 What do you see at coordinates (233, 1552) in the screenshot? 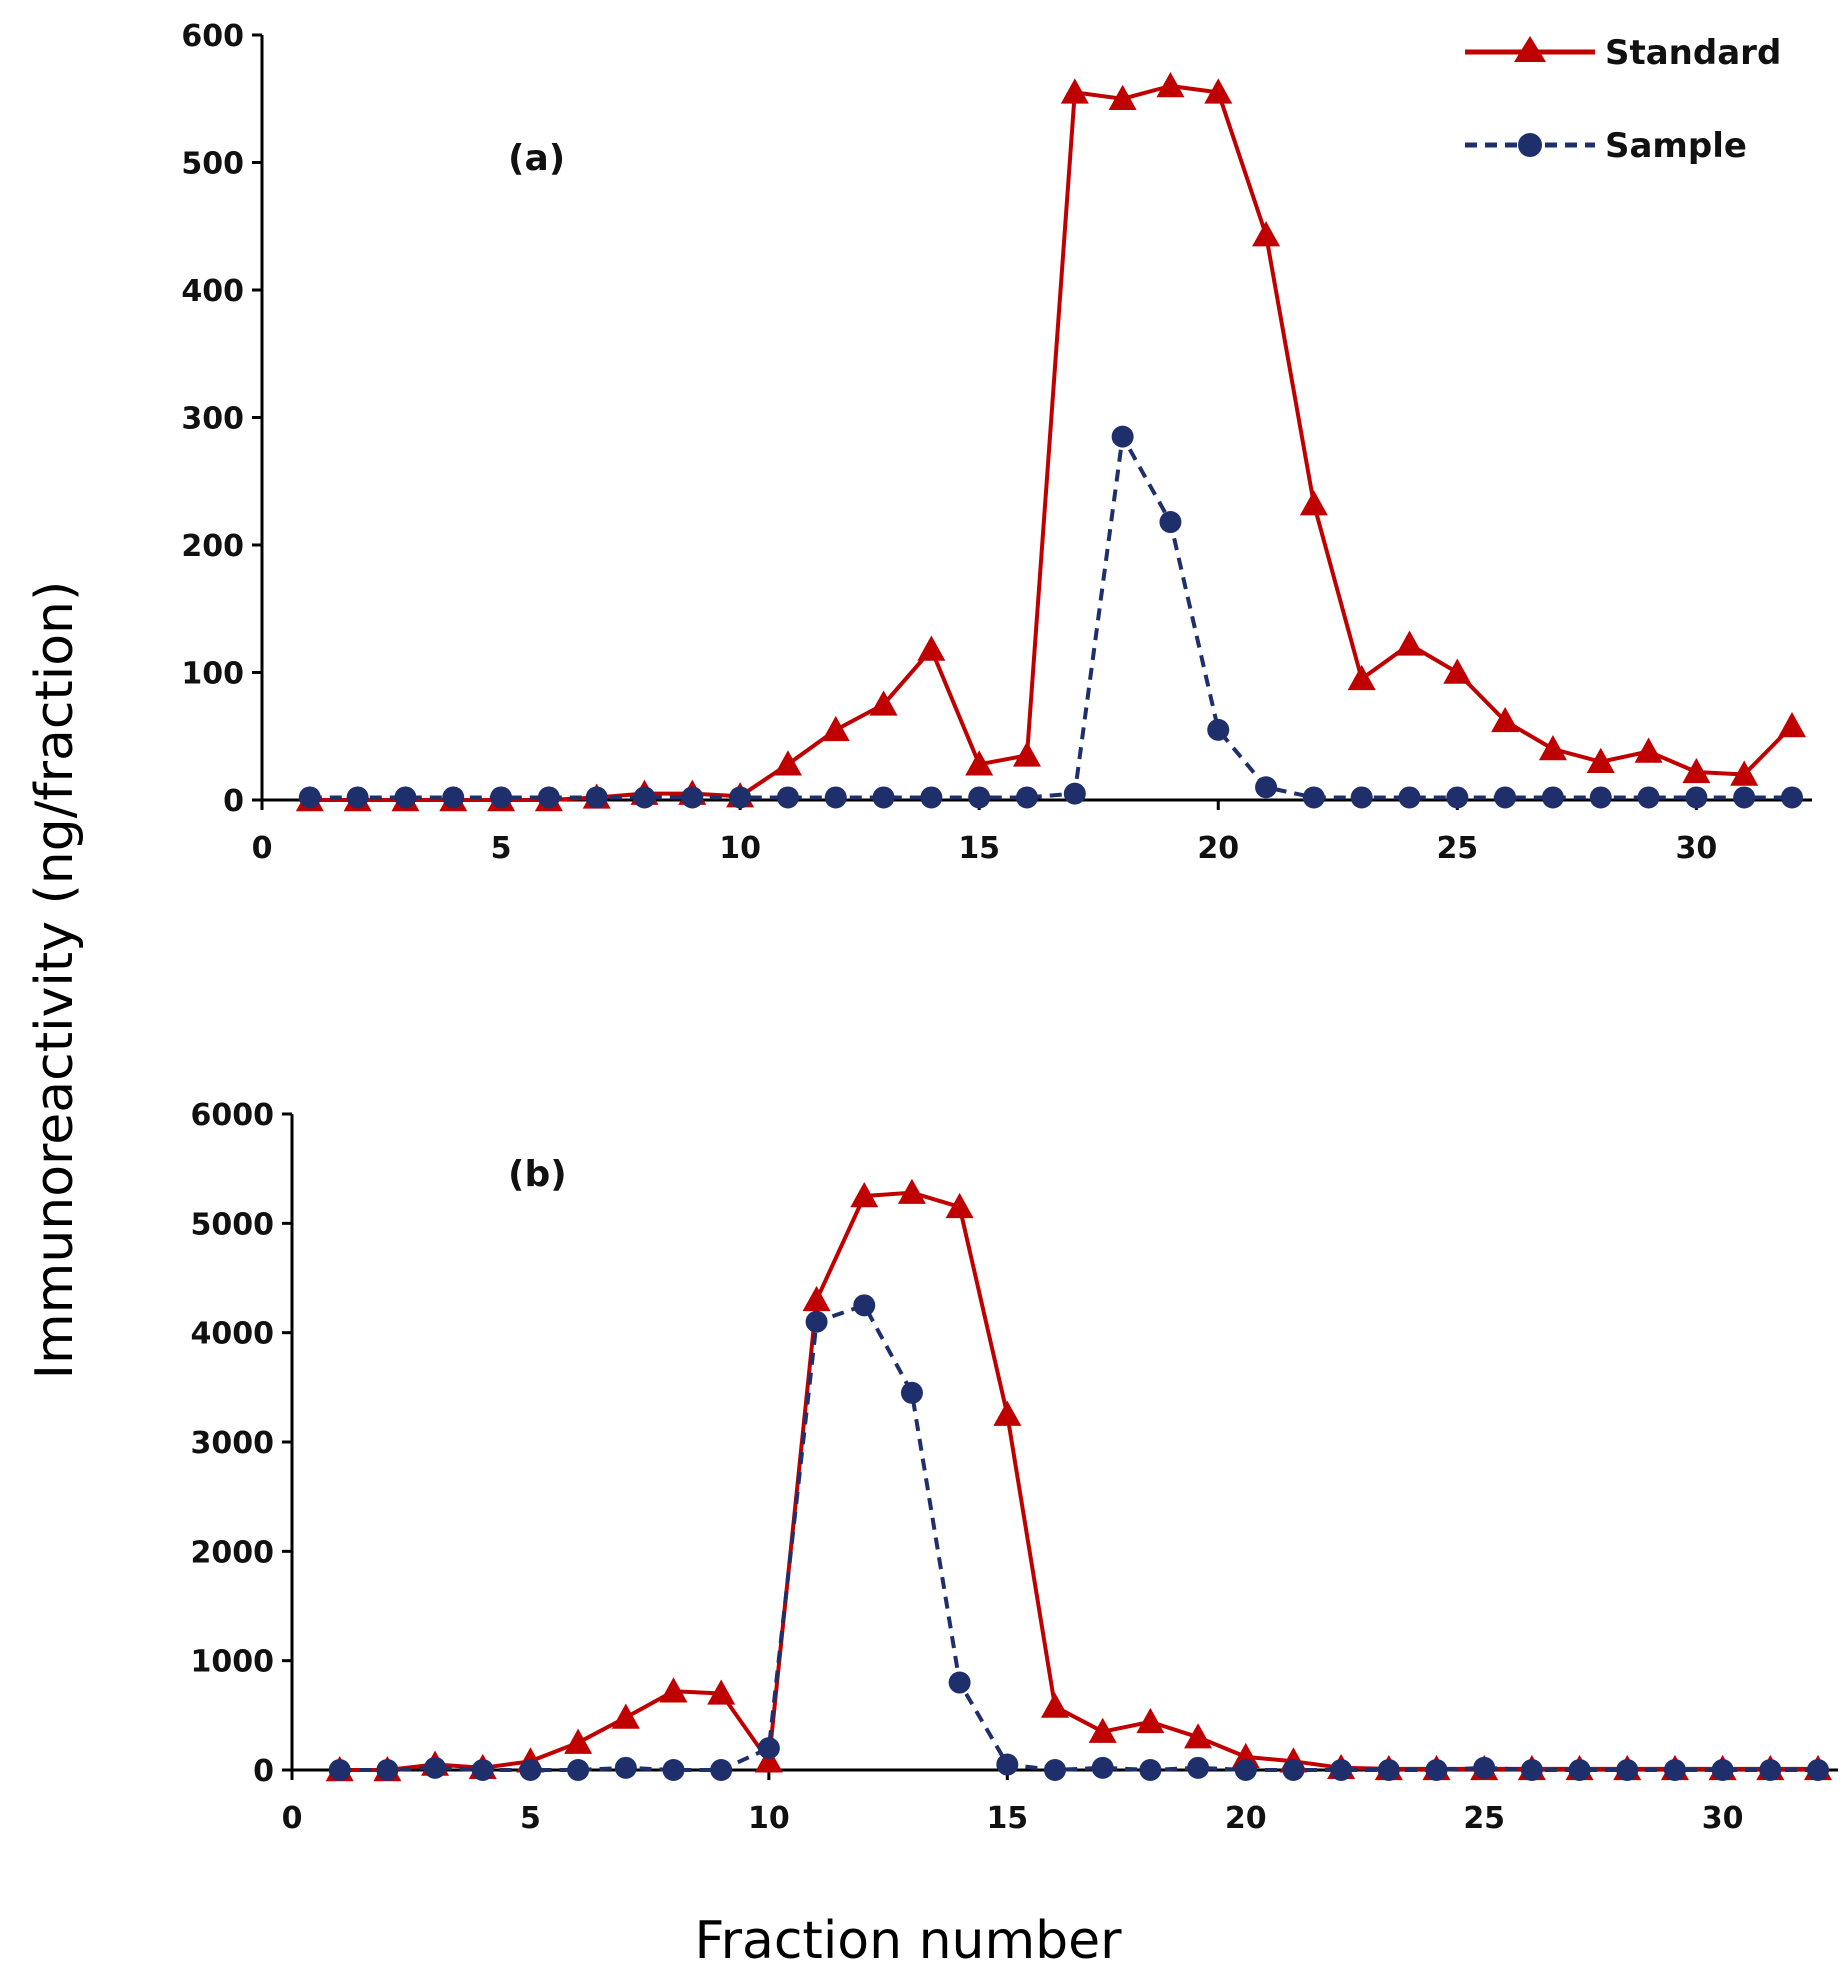
I see `panel-b-y-tick-label: 2000` at bounding box center [233, 1552].